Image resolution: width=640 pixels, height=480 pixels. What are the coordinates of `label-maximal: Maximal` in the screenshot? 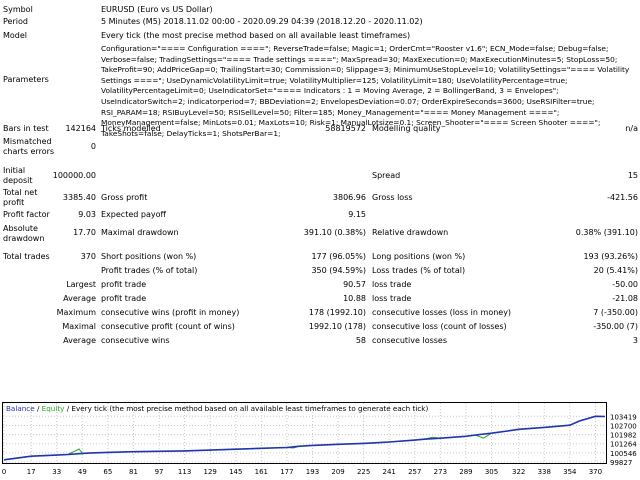 It's located at (79, 326).